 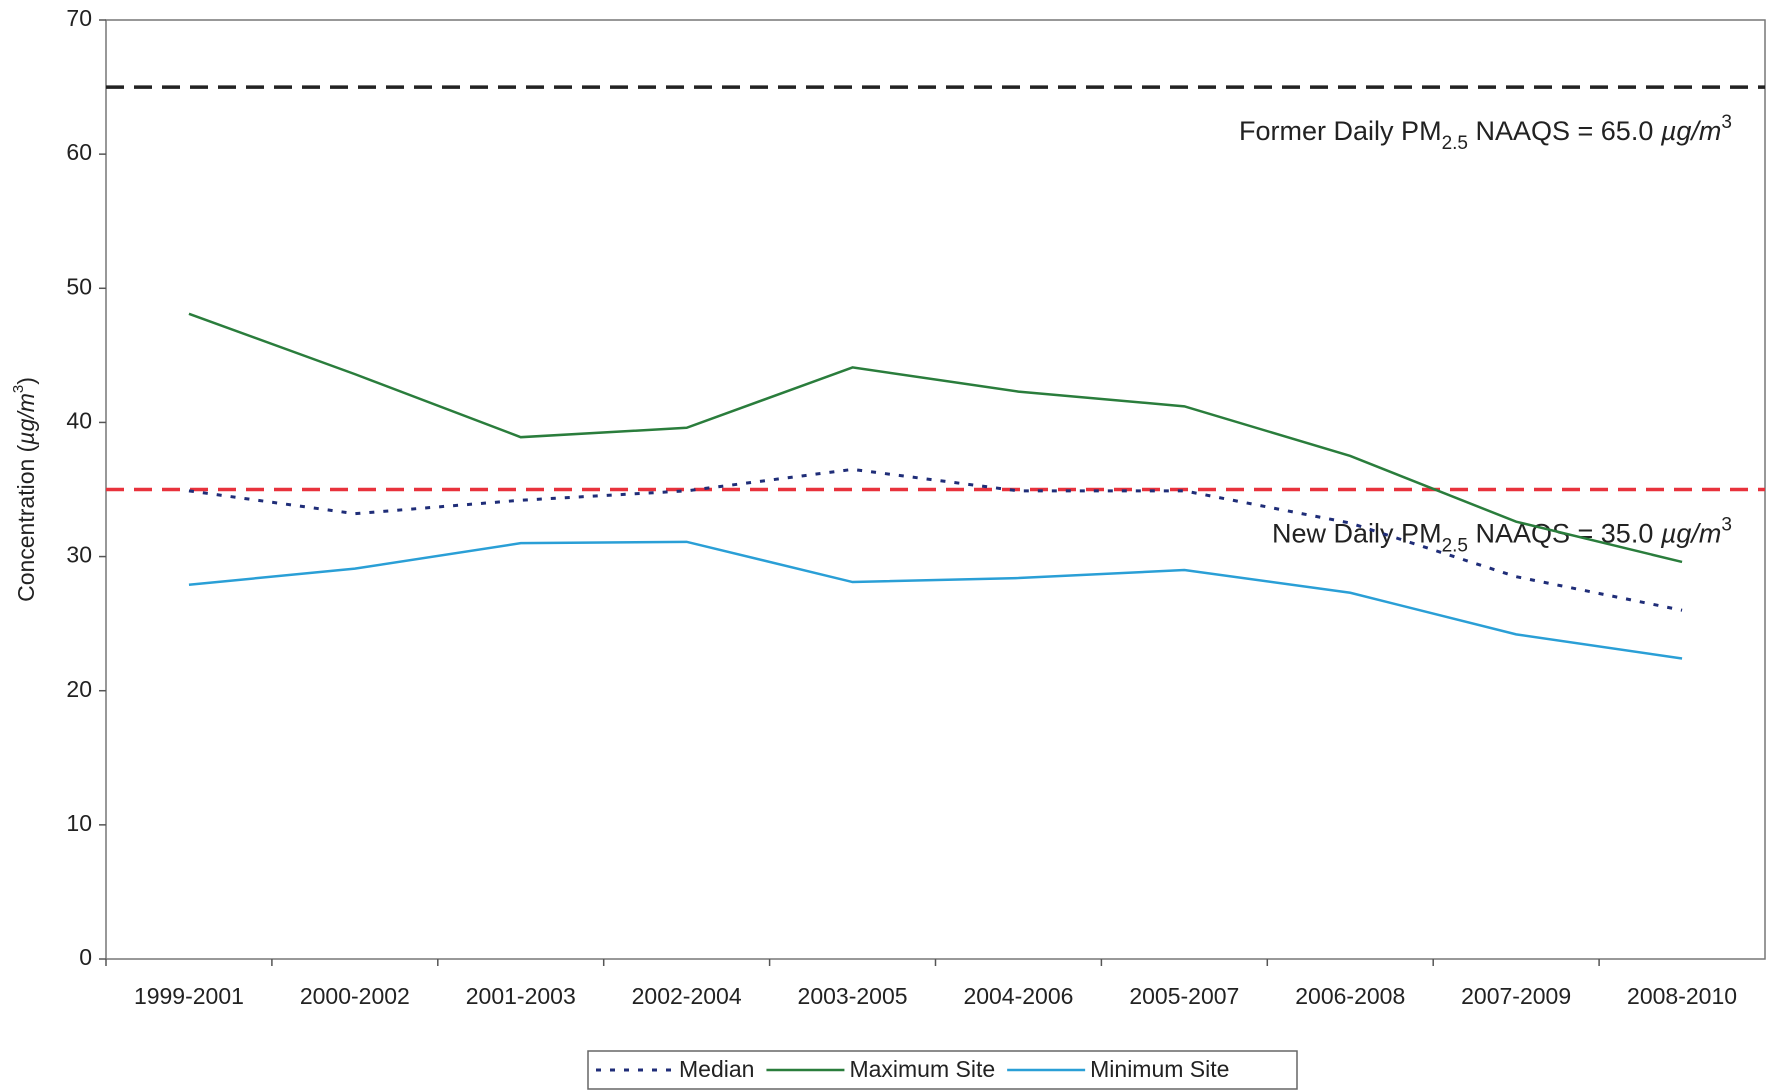 I want to click on y-axis-label: Concentration (µg/m3), so click(x=24, y=489).